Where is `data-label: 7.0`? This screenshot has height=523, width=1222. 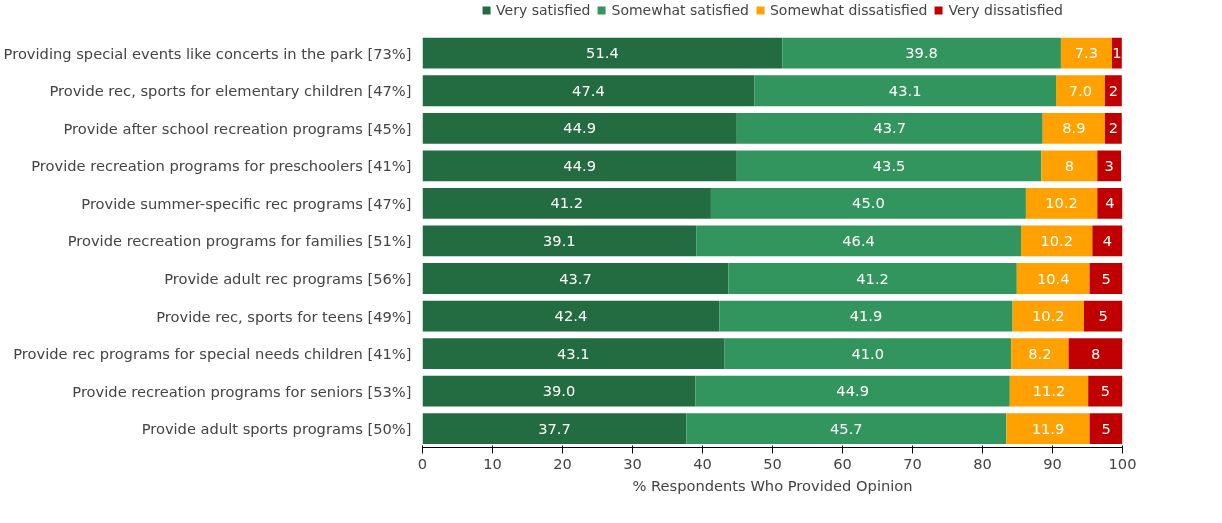
data-label: 7.0 is located at coordinates (1080, 90).